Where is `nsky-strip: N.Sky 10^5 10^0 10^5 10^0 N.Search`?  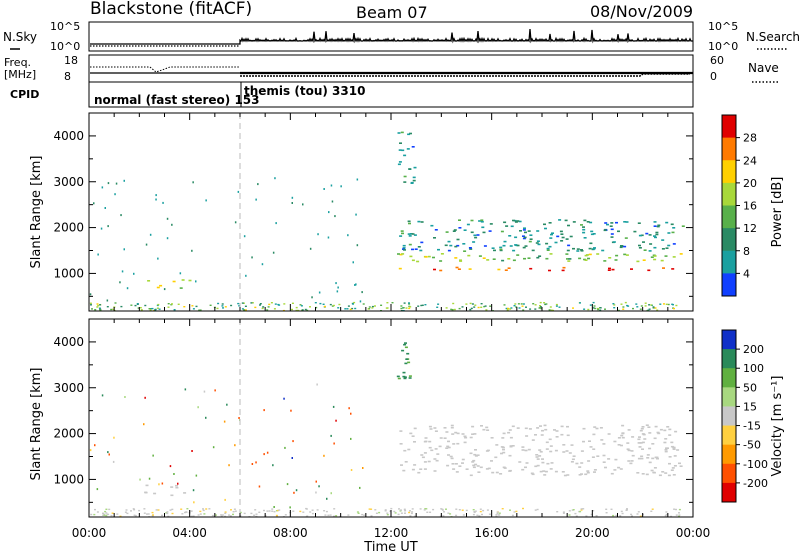 nsky-strip: N.Sky 10^5 10^0 10^5 10^0 N.Search is located at coordinates (401, 36).